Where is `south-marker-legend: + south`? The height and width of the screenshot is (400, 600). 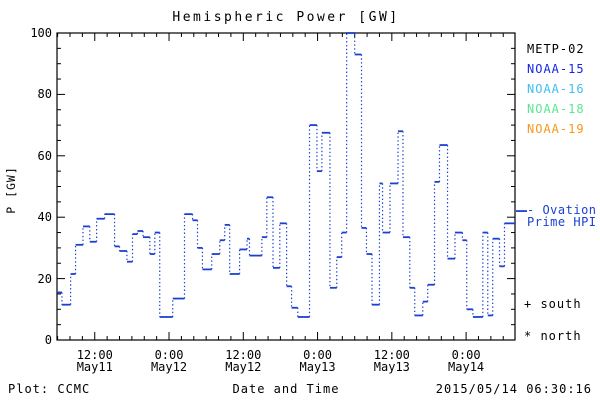
south-marker-legend: + south is located at coordinates (553, 304).